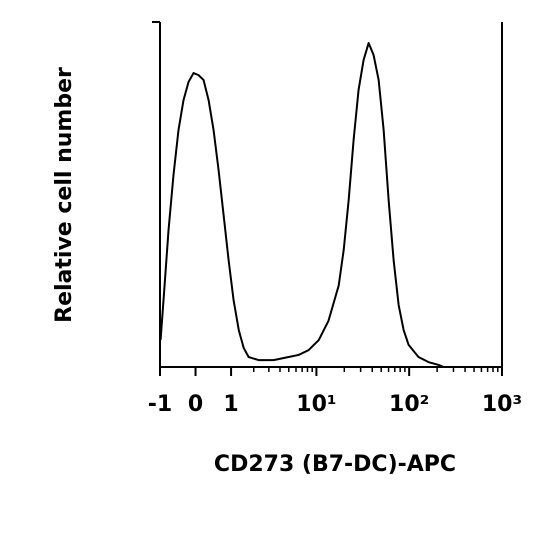 The image size is (540, 540). I want to click on x-tick-label: 1, so click(230, 404).